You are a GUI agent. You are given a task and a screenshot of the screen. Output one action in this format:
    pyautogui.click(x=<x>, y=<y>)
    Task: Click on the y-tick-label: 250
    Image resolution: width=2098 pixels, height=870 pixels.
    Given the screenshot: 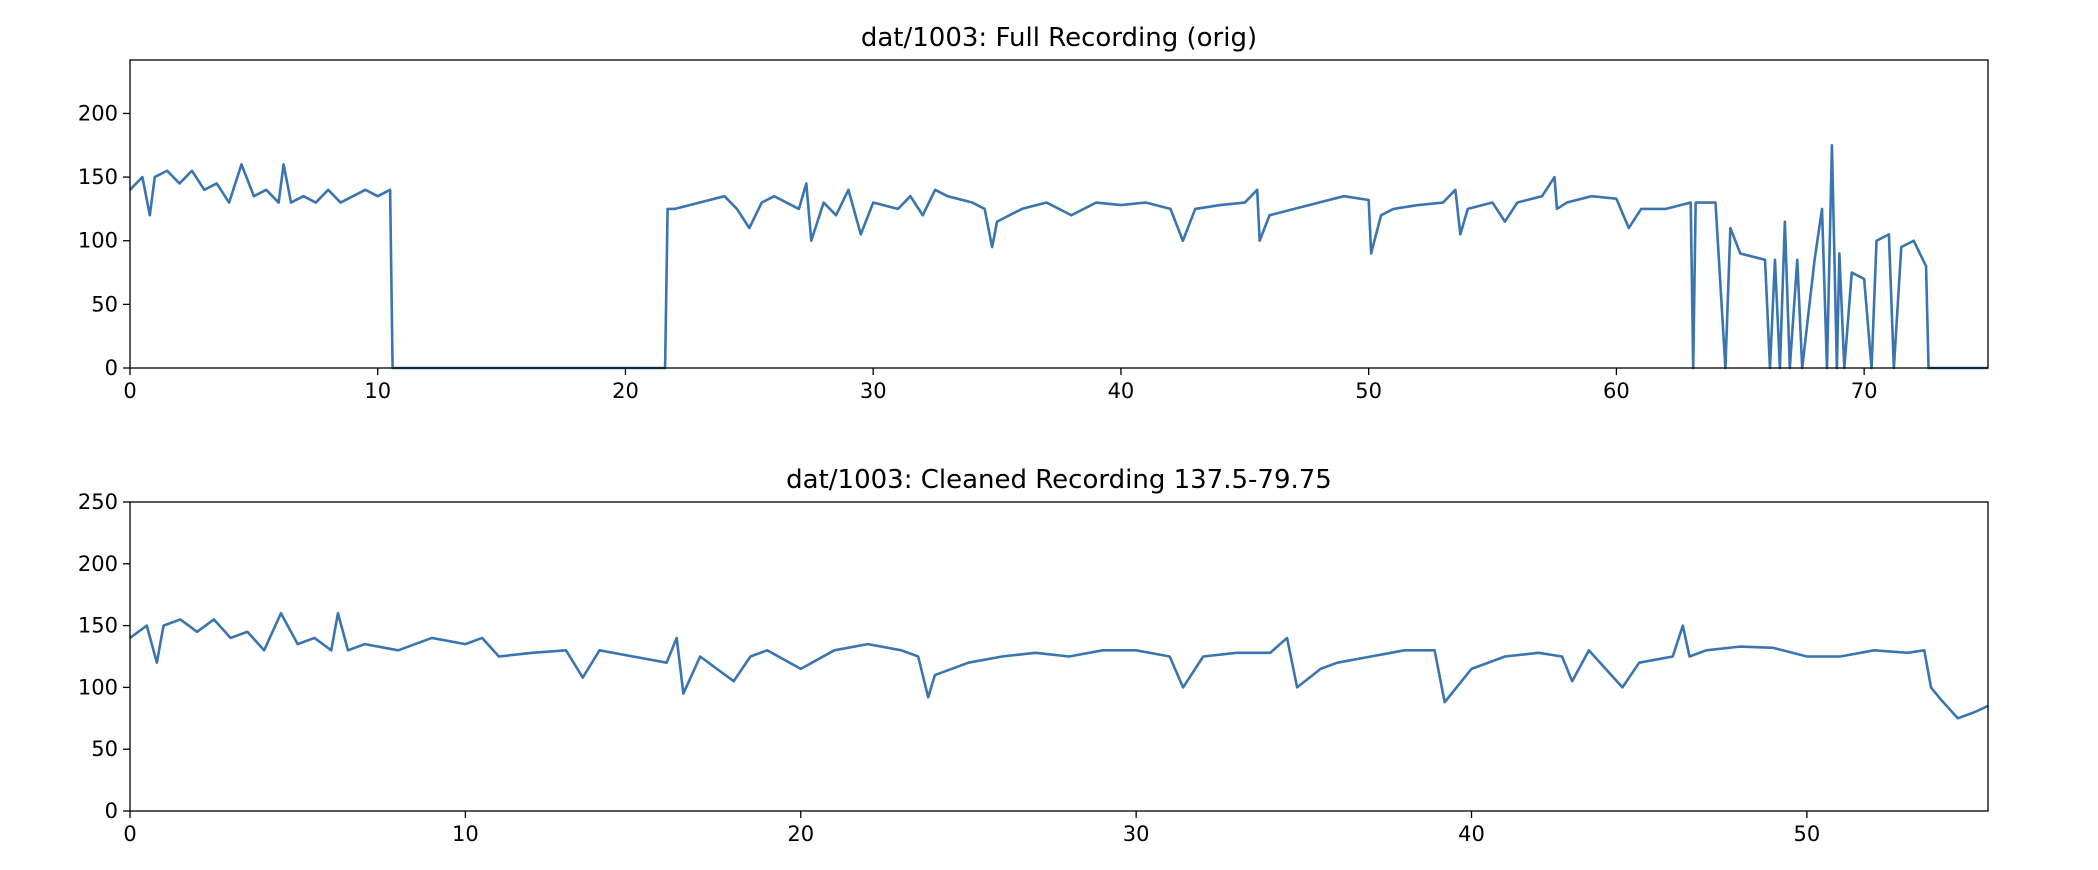 What is the action you would take?
    pyautogui.click(x=98, y=502)
    